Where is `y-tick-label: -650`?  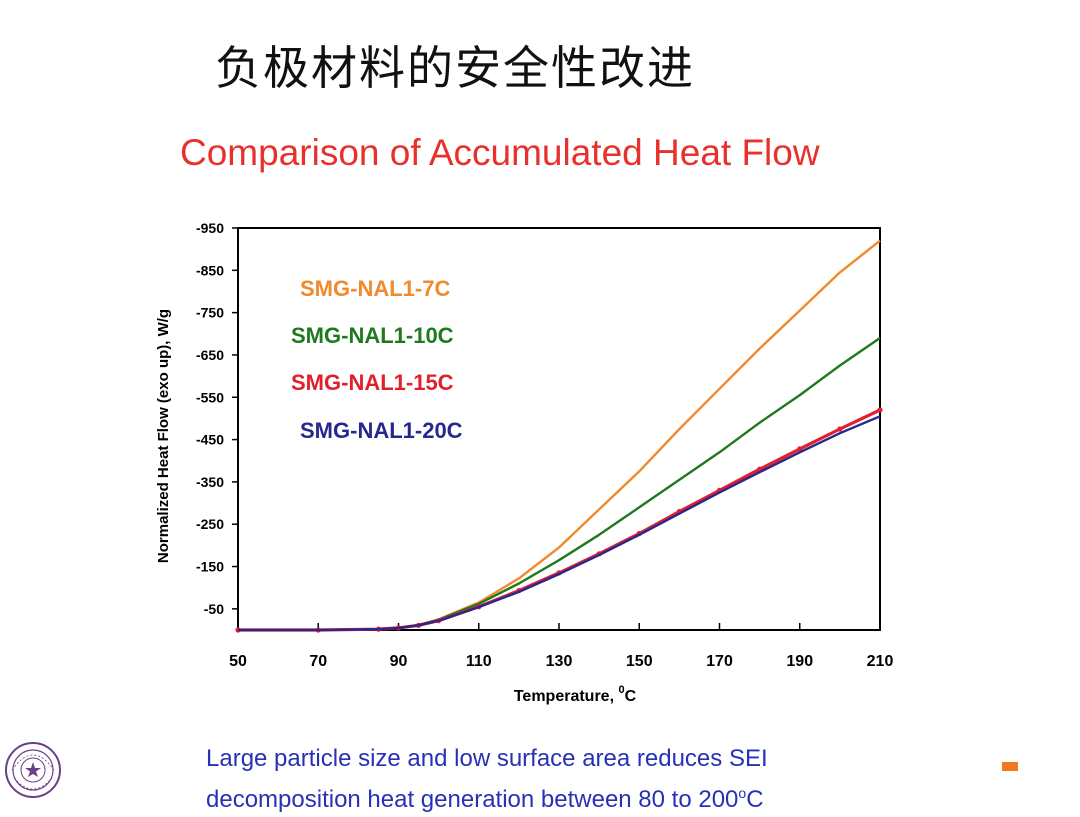 y-tick-label: -650 is located at coordinates (210, 355).